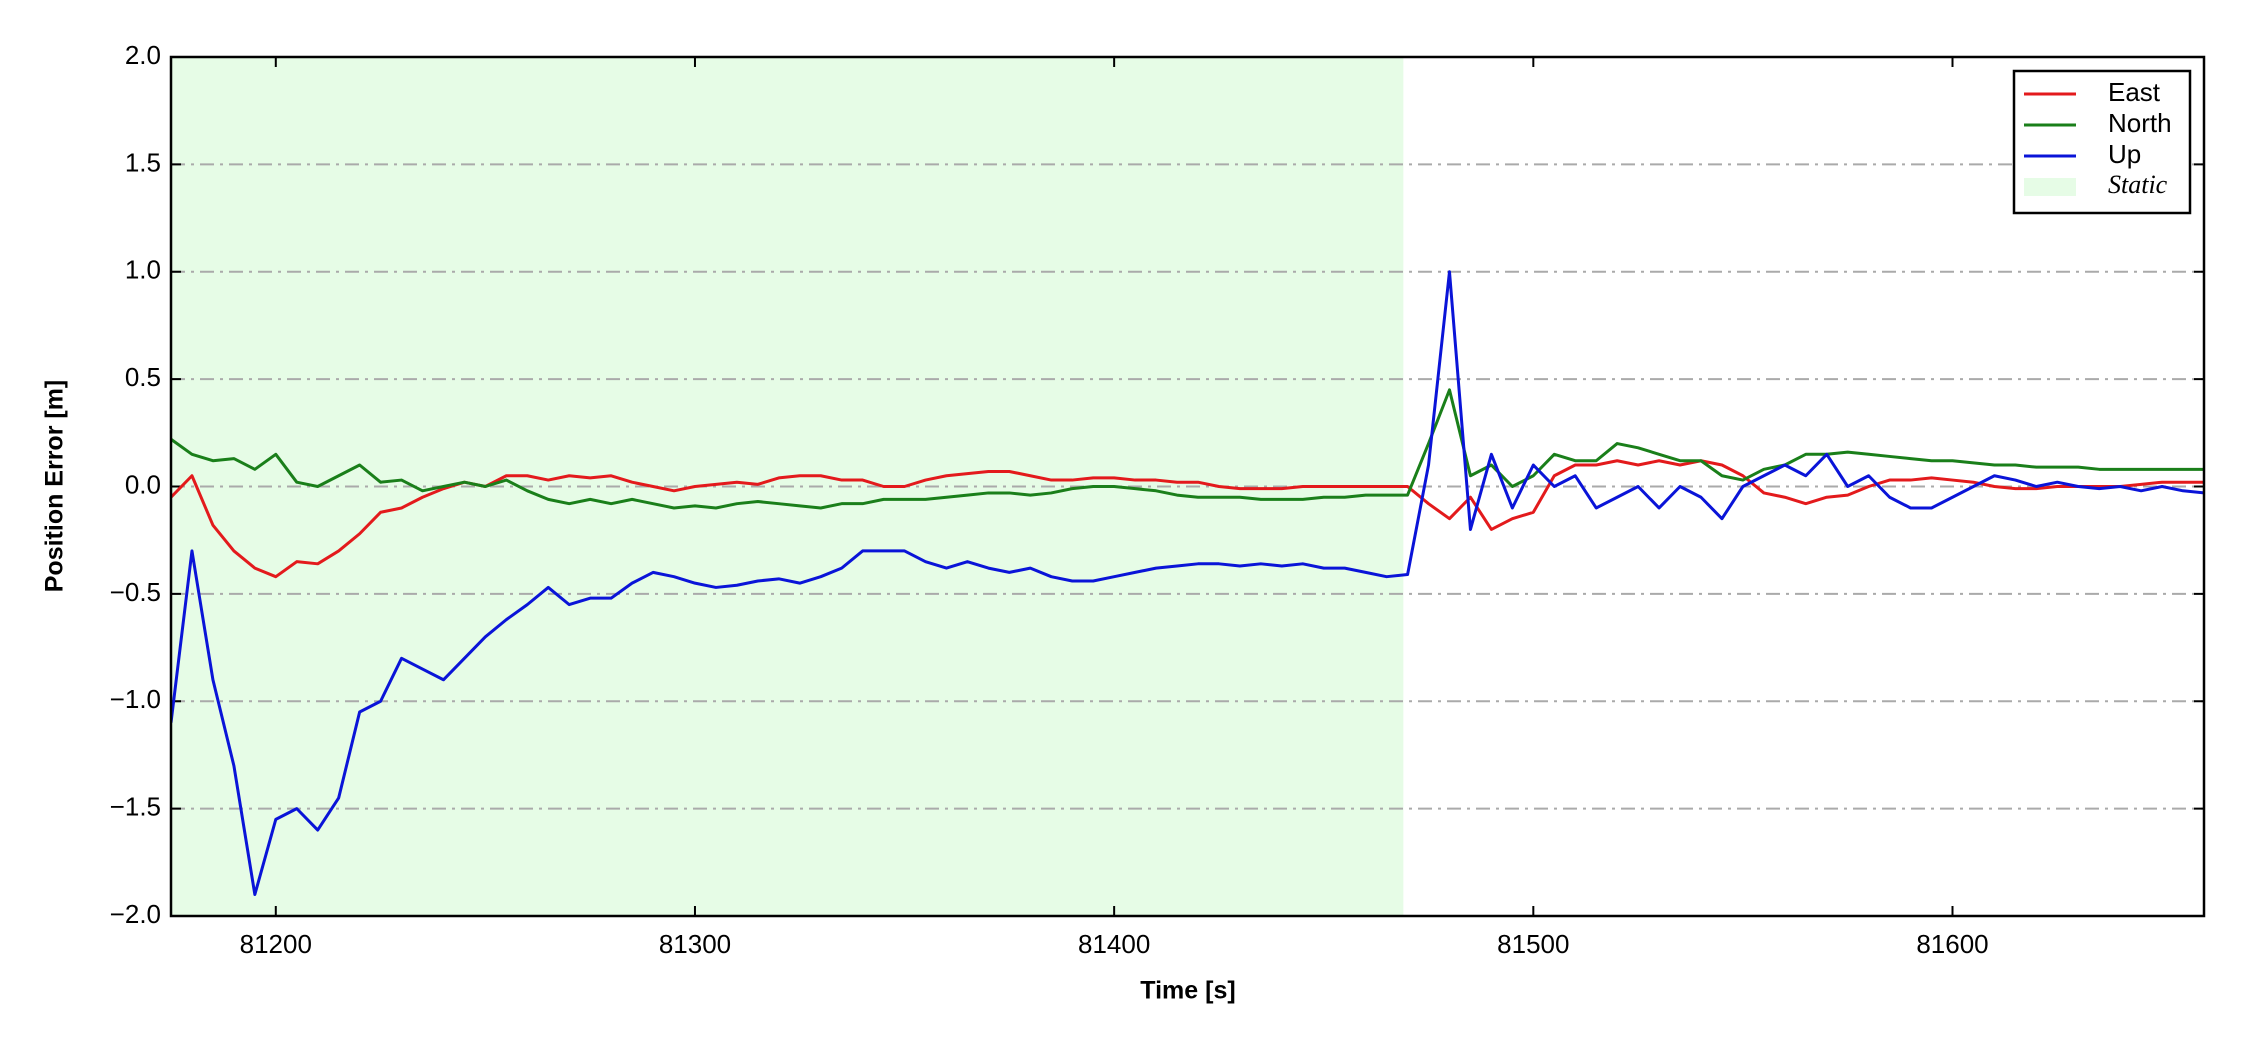 The image size is (2250, 1050). I want to click on y-tick-label: −1.0, so click(135, 699).